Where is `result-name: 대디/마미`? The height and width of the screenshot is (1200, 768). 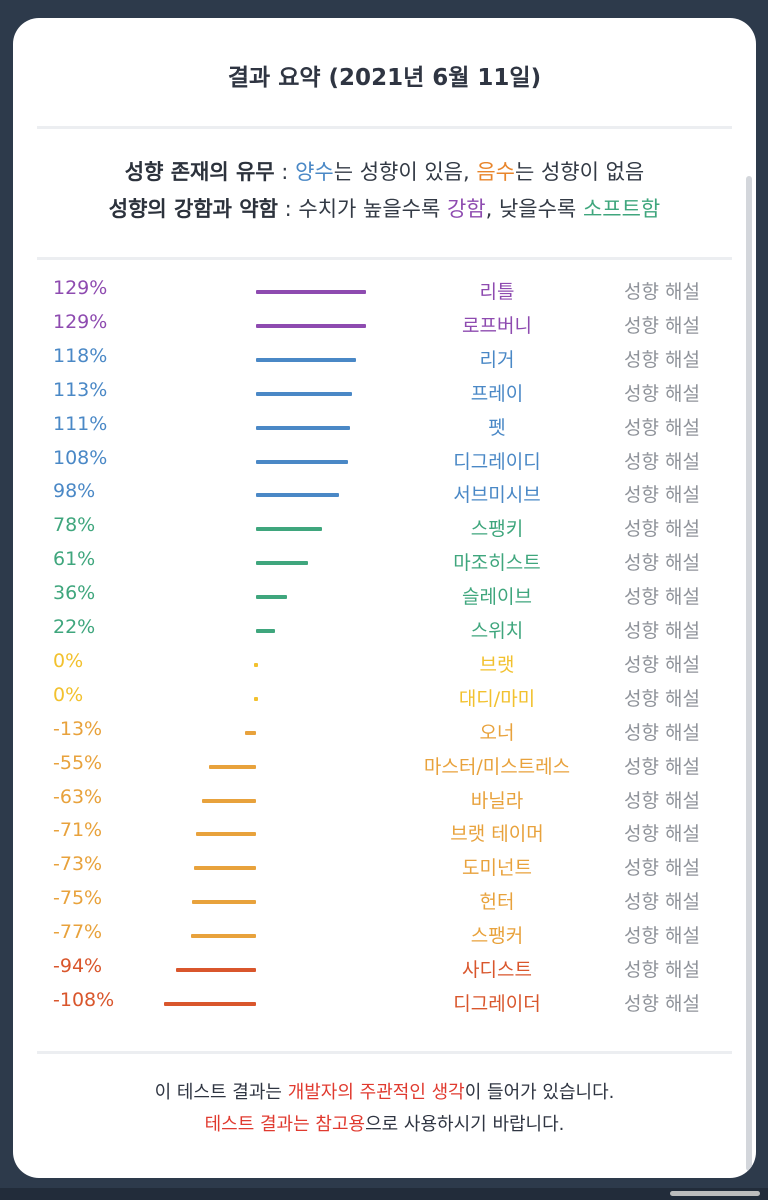
result-name: 대디/마미 is located at coordinates (497, 698).